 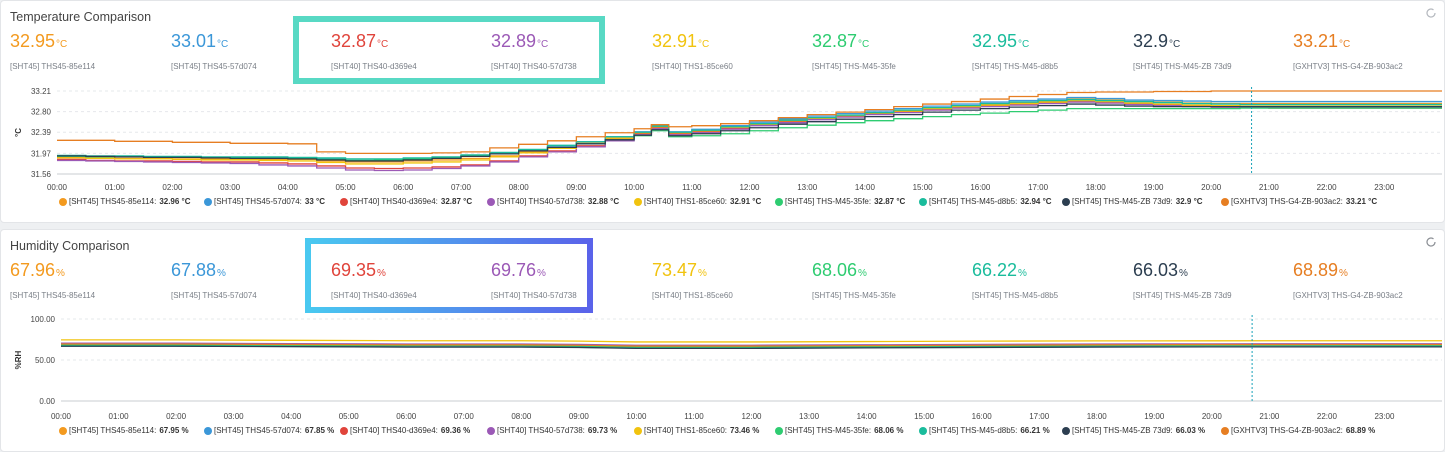 I want to click on x-tick-label: 18:00, so click(x=1096, y=187).